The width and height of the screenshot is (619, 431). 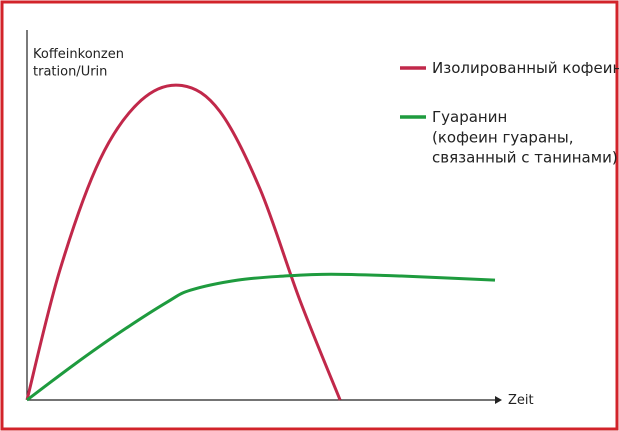 What do you see at coordinates (78, 63) in the screenshot?
I see `y-axis-label: Koffeinkonzen tration/Urin` at bounding box center [78, 63].